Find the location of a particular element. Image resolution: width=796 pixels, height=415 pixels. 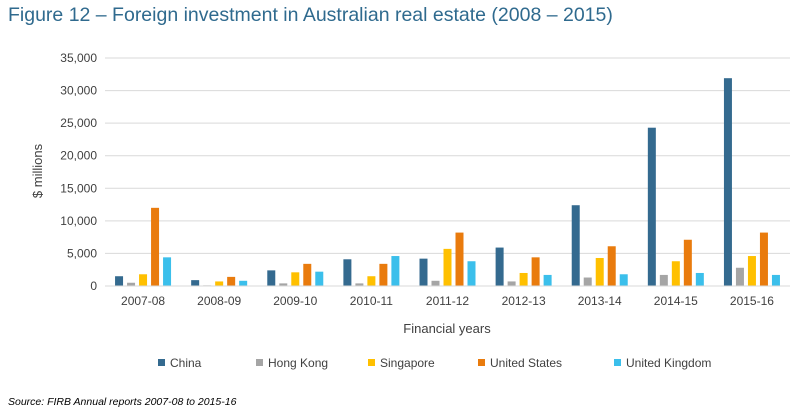

y-tick-label: 20,000 is located at coordinates (78, 156).